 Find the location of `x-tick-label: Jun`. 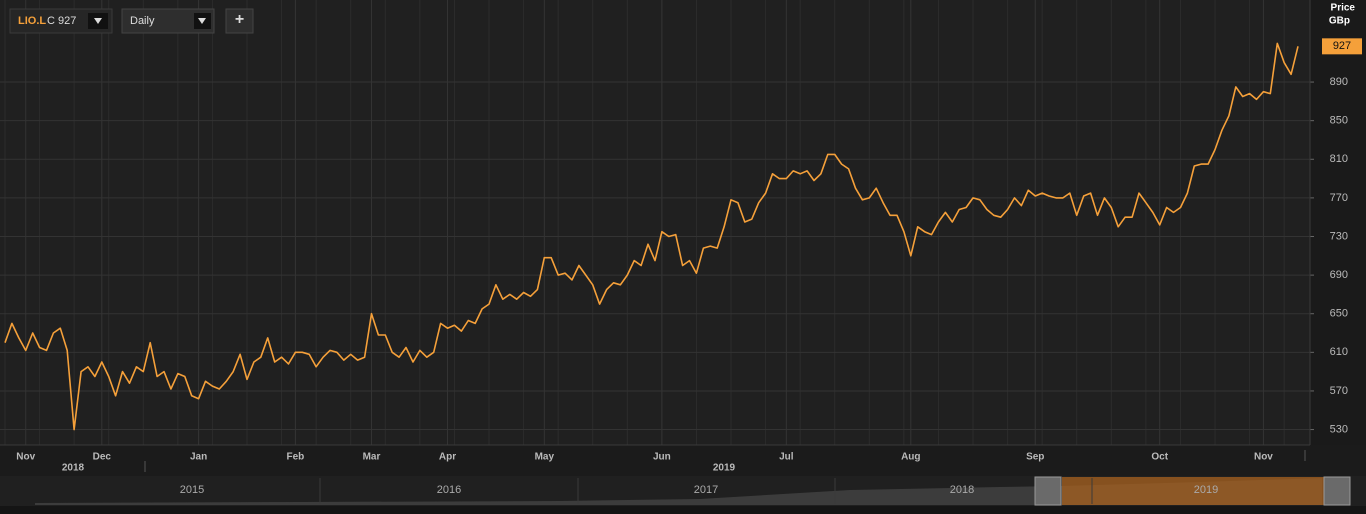

x-tick-label: Jun is located at coordinates (662, 457).